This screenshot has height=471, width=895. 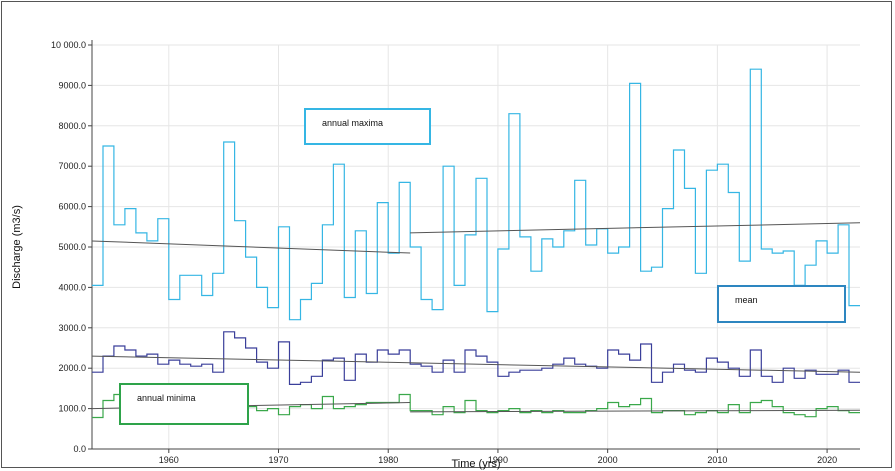 I want to click on y-tick-label: 10 000.0, so click(x=68, y=45).